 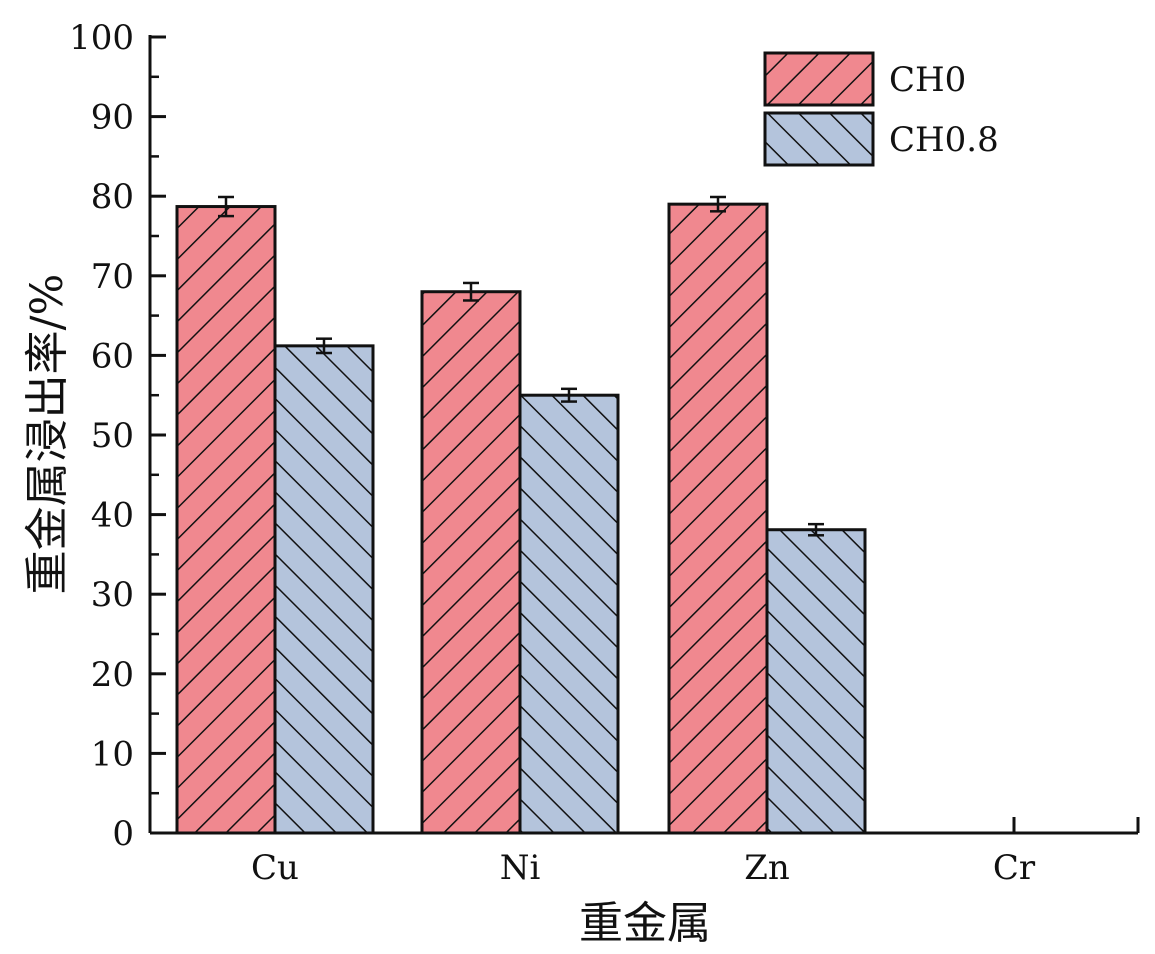 What do you see at coordinates (112, 675) in the screenshot?
I see `y-tick-label-20: 20` at bounding box center [112, 675].